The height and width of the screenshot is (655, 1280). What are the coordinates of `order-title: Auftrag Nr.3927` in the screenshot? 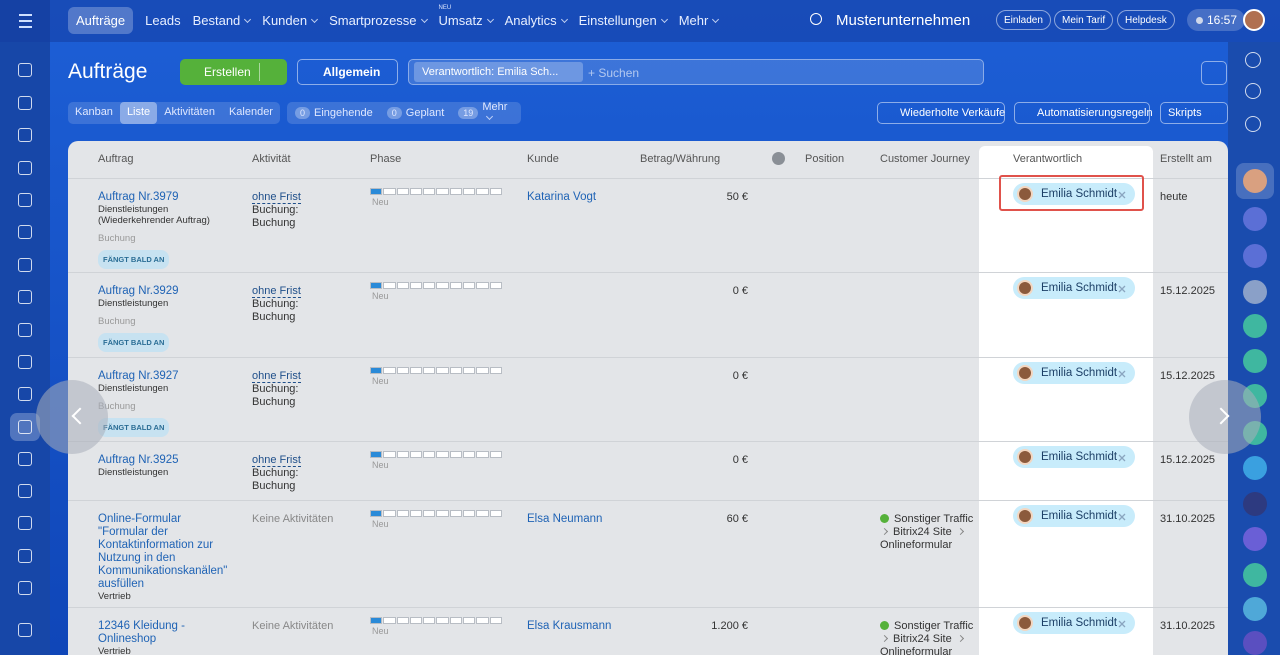 It's located at (138, 376).